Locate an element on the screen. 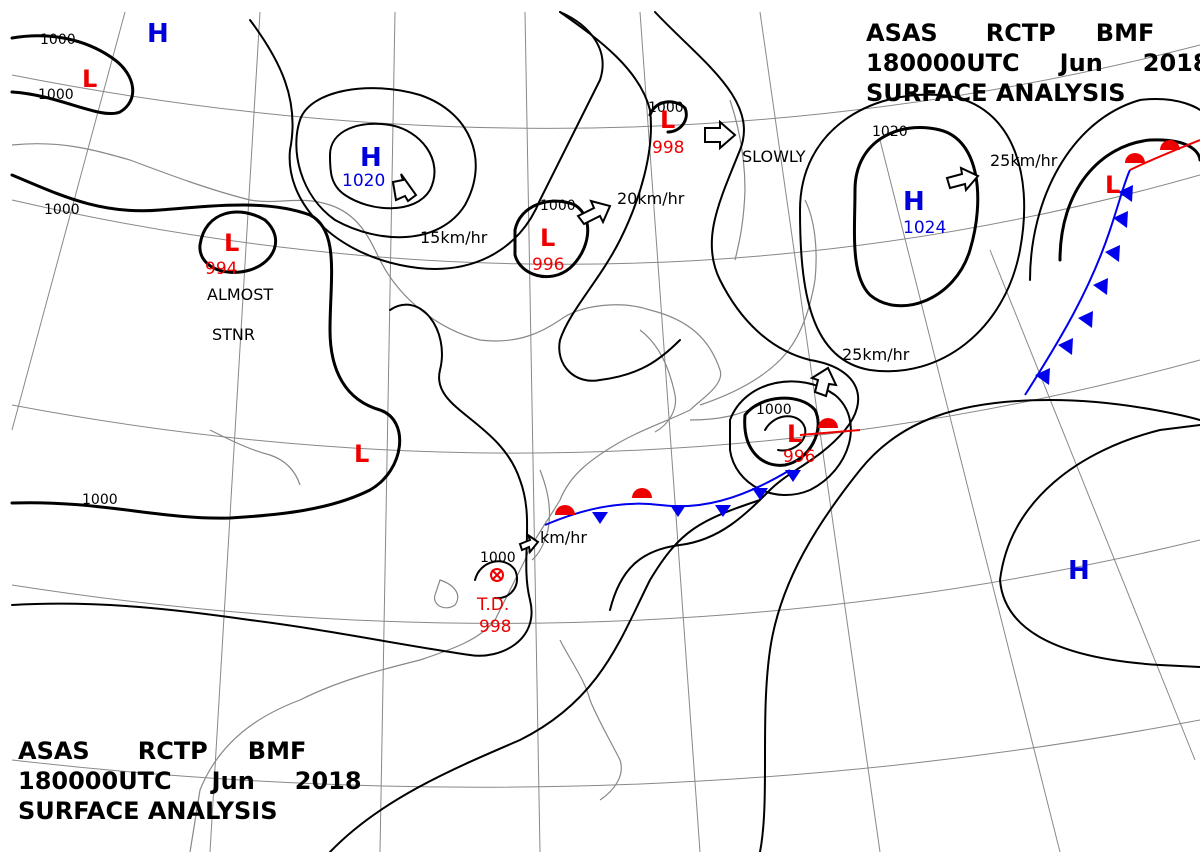 This screenshot has height=852, width=1200. movement-label: 15km/hr is located at coordinates (454, 237).